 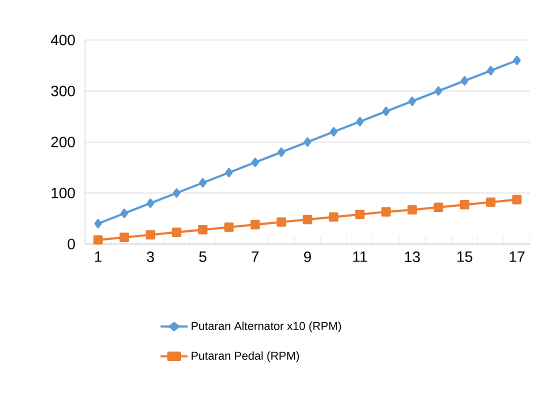 I want to click on x-tick-label: 3, so click(x=150, y=257).